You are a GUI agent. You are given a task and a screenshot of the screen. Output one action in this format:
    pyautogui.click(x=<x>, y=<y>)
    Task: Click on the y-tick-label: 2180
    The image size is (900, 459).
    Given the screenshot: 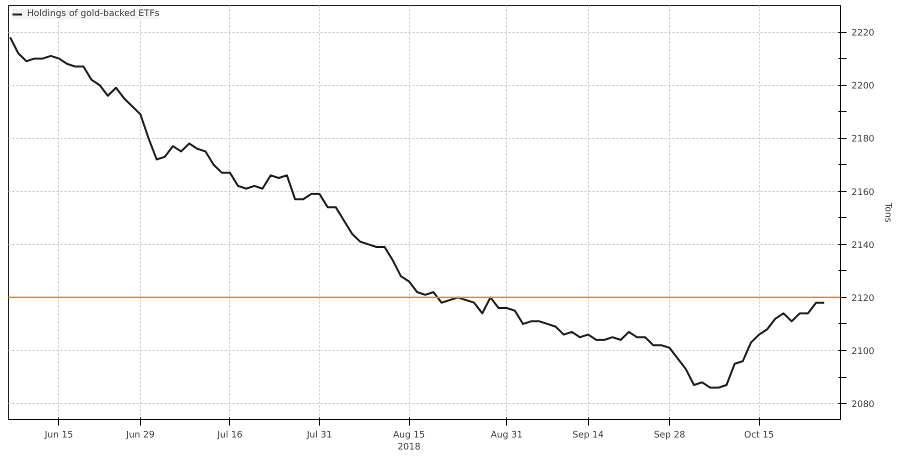 What is the action you would take?
    pyautogui.click(x=863, y=139)
    